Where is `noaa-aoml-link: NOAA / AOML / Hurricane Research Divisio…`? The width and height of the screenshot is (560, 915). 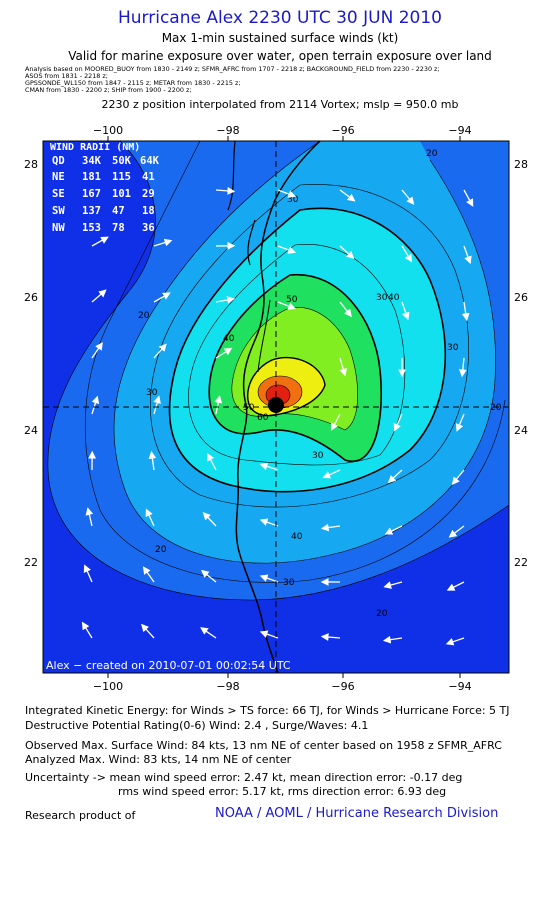
noaa-aoml-link: NOAA / AOML / Hurricane Research Divisio… is located at coordinates (357, 813).